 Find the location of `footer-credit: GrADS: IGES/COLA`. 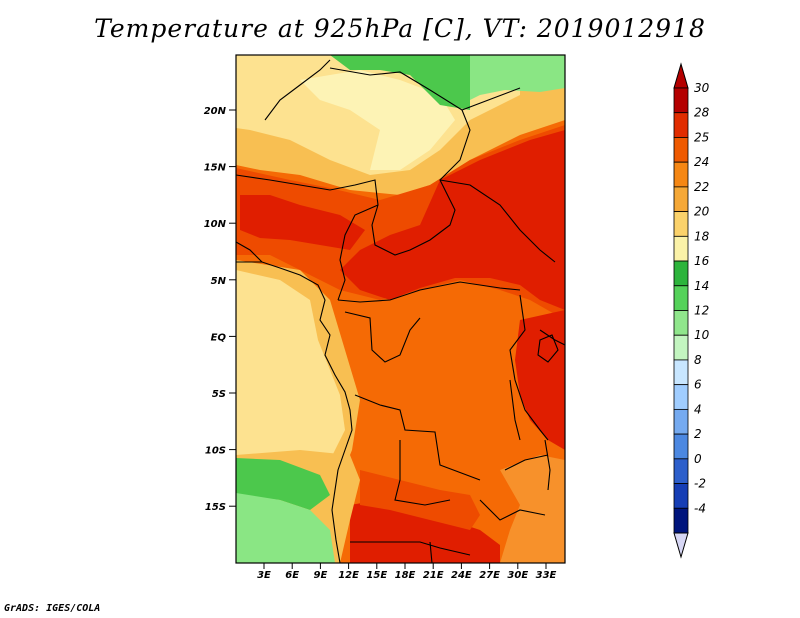

footer-credit: GrADS: IGES/COLA is located at coordinates (52, 608).